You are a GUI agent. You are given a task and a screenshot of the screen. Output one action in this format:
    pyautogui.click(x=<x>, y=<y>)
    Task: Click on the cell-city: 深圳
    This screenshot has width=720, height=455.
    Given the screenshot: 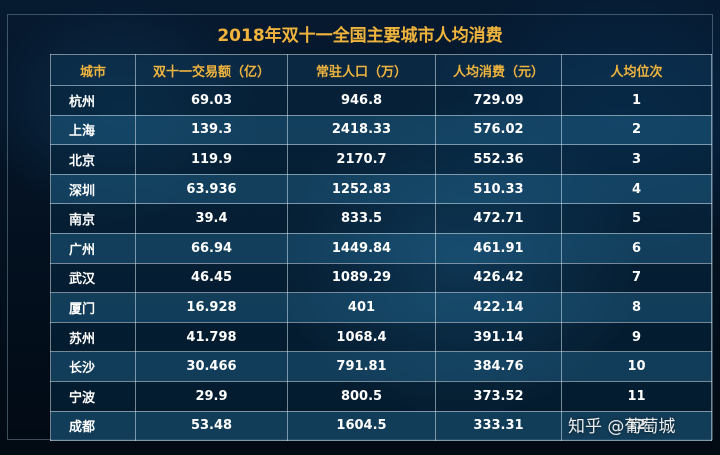 What is the action you would take?
    pyautogui.click(x=93, y=189)
    